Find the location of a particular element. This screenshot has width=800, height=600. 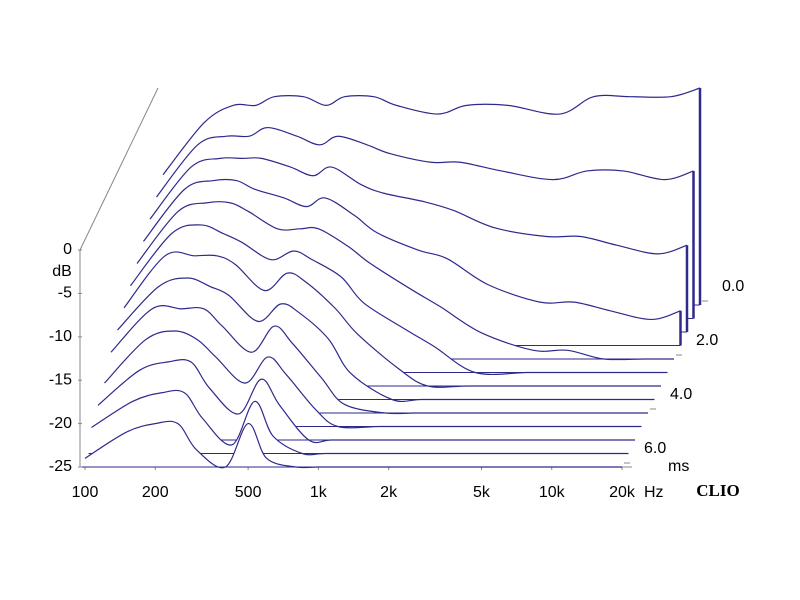

y-tick-label: 0 is located at coordinates (67, 249).